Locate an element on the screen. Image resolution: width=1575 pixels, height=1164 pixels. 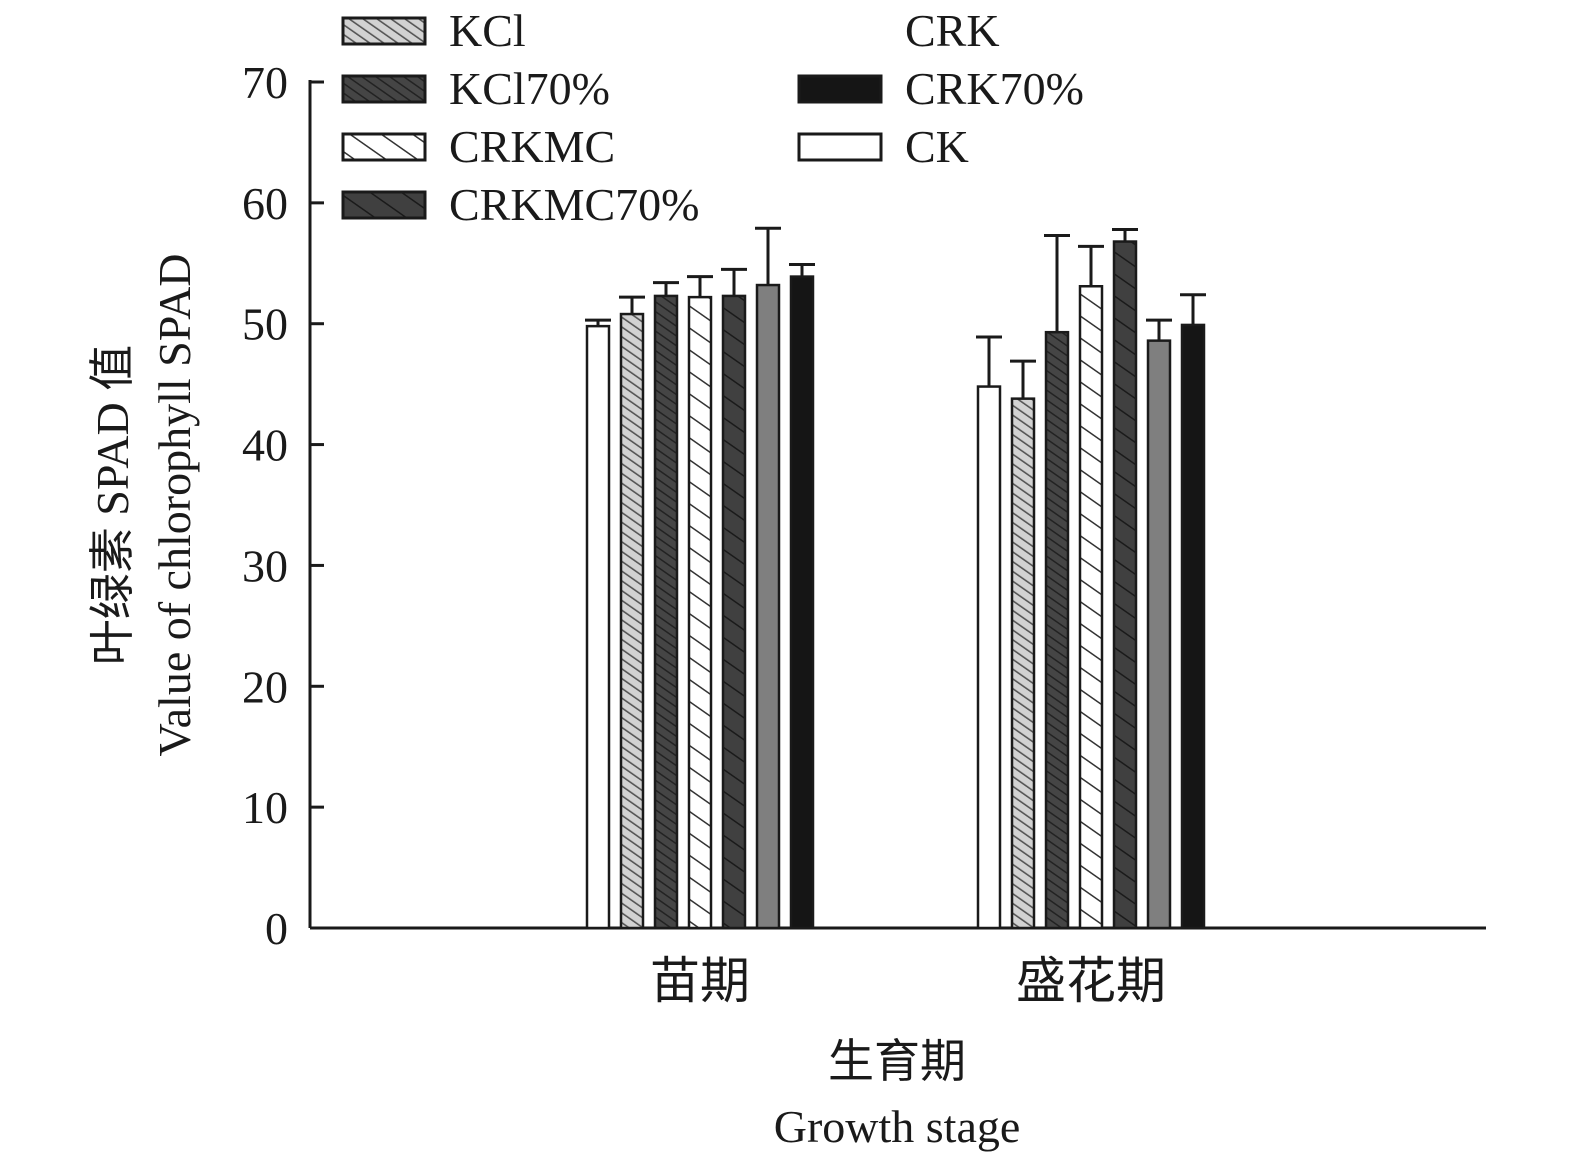
x-tick-label: 盛花期 is located at coordinates (1091, 981).